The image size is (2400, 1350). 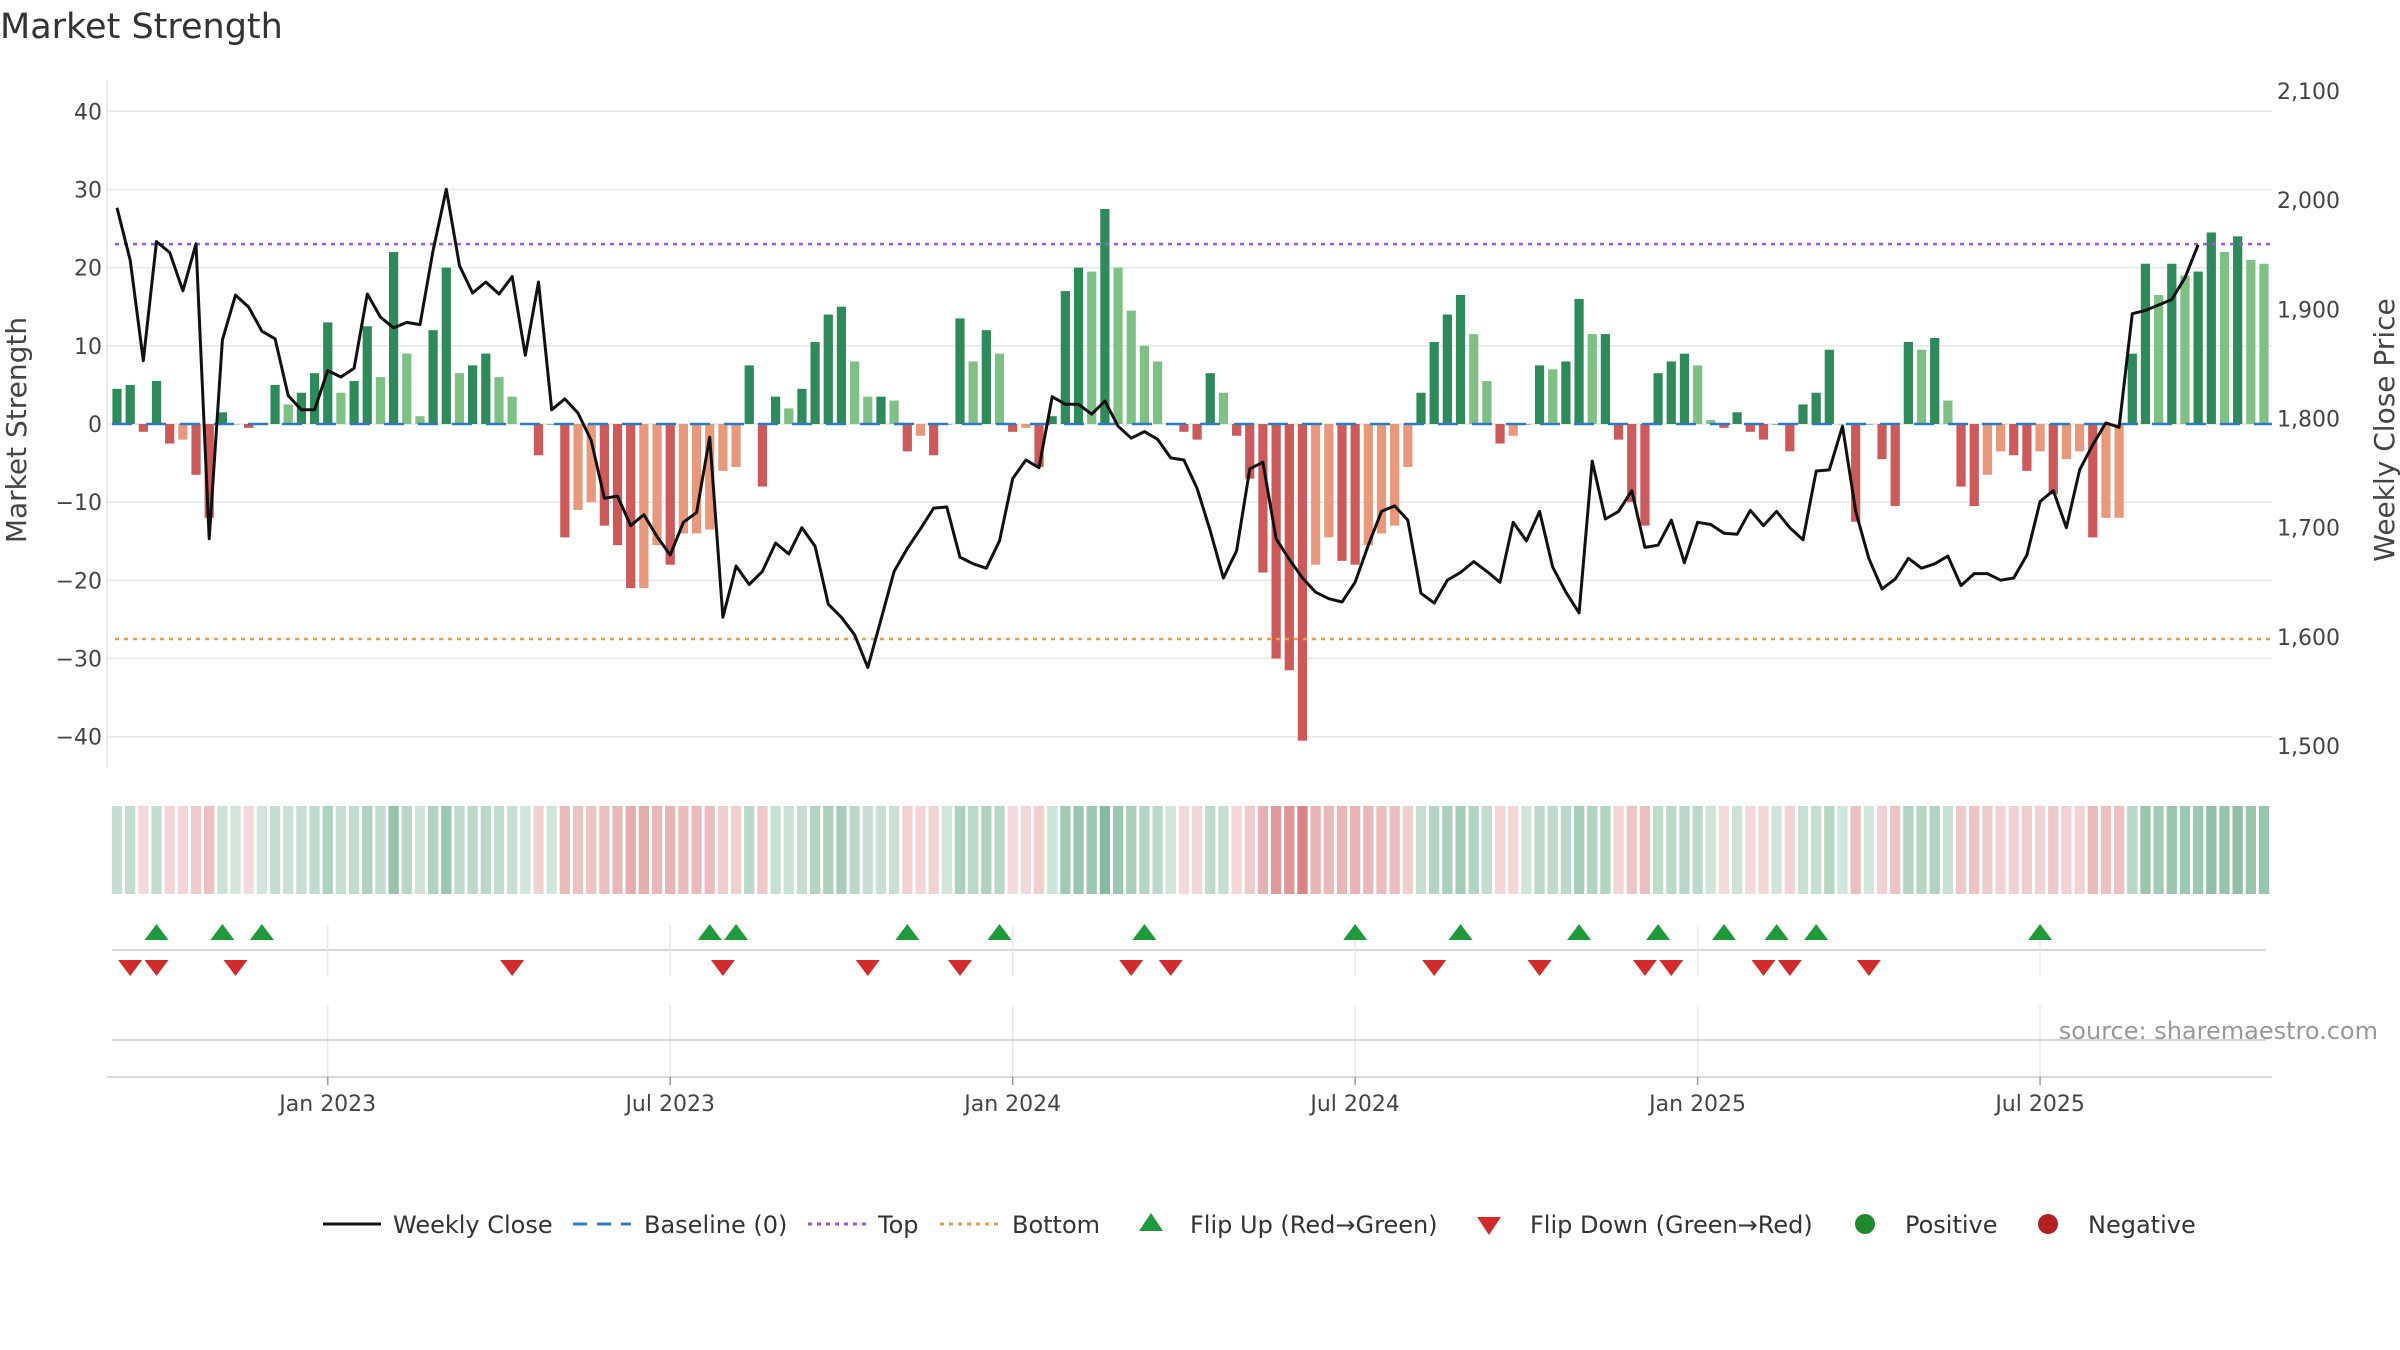 What do you see at coordinates (1671, 1225) in the screenshot?
I see `legend-flip-down: Flip Down (Green→Red)` at bounding box center [1671, 1225].